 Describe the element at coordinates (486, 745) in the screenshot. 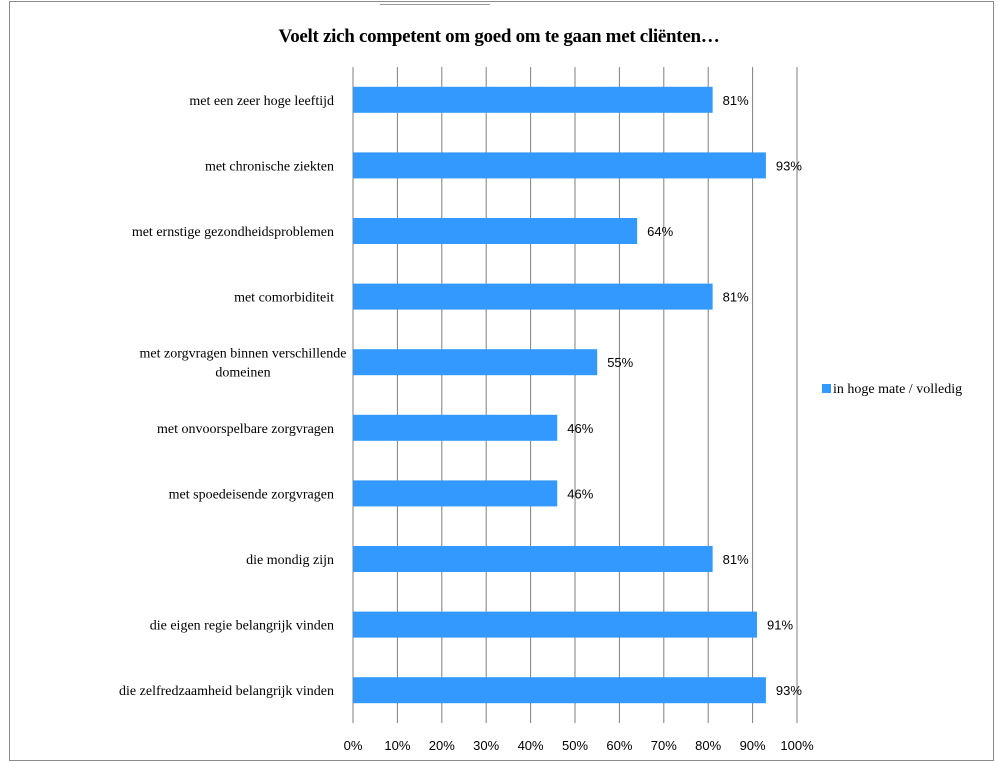

I see `x-tick-label: 30%` at that location.